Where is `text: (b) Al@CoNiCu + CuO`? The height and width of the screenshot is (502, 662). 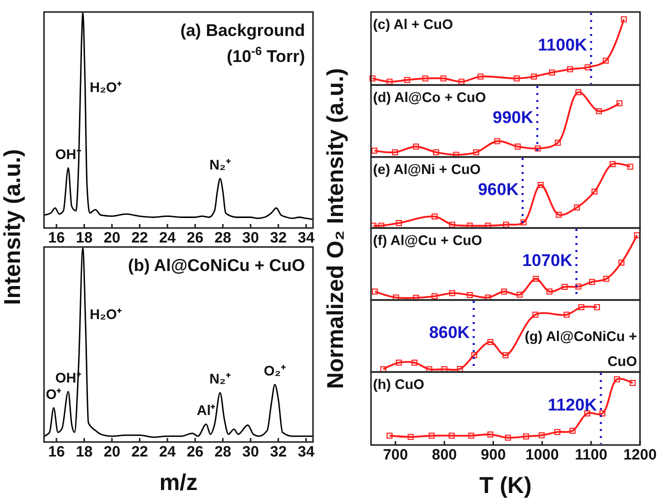 text: (b) Al@CoNiCu + CuO is located at coordinates (216, 265).